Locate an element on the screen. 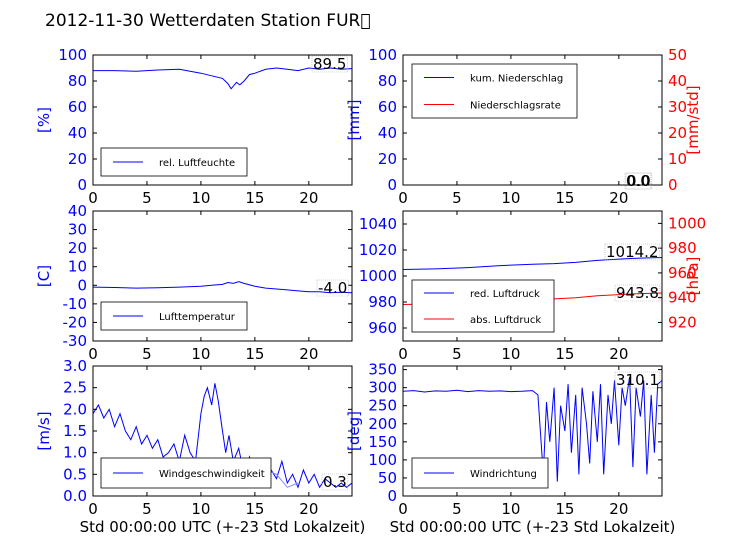 Image resolution: width=736 pixels, height=552 pixels. last-value-label-2: 943.8 is located at coordinates (637, 293).